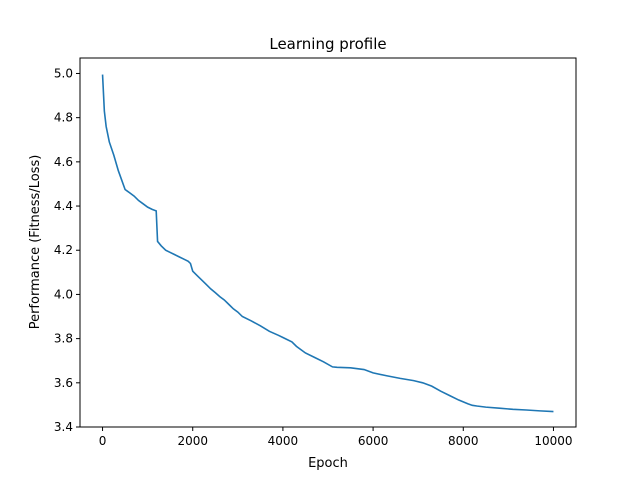 This screenshot has width=640, height=480. I want to click on y-tick-label: 3.6, so click(63, 383).